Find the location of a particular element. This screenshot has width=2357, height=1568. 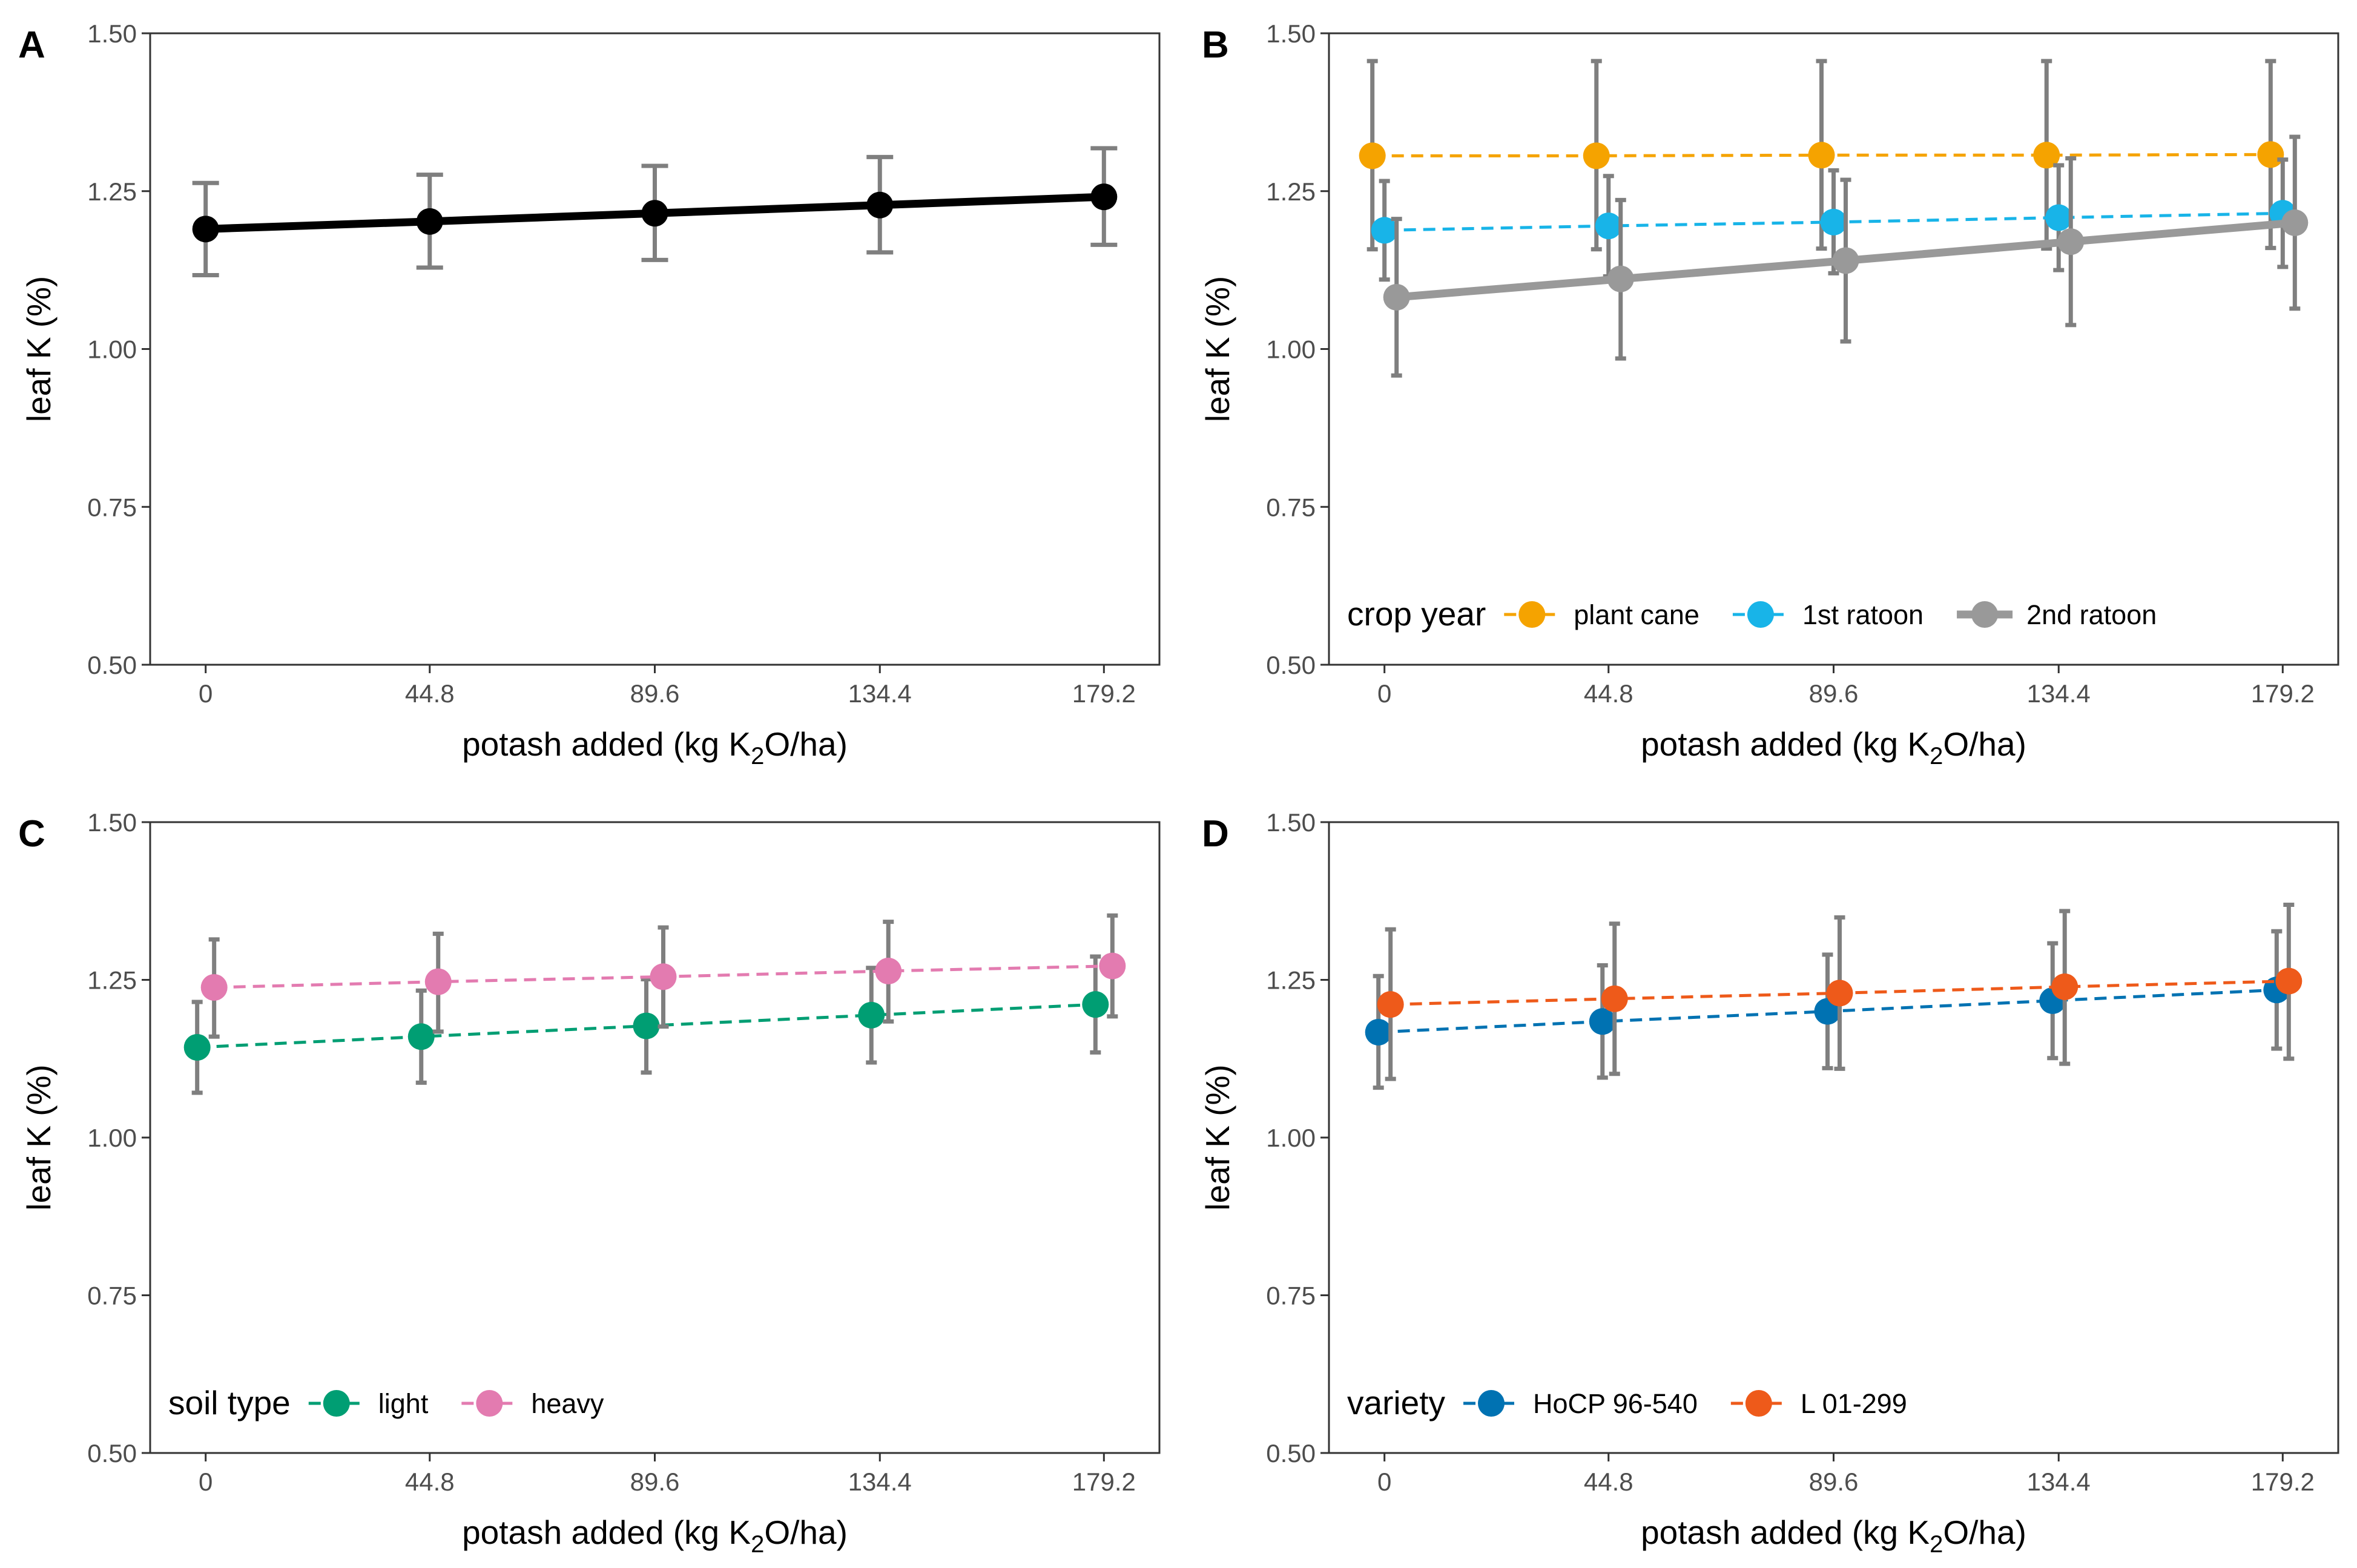

series-light is located at coordinates (646, 1024).